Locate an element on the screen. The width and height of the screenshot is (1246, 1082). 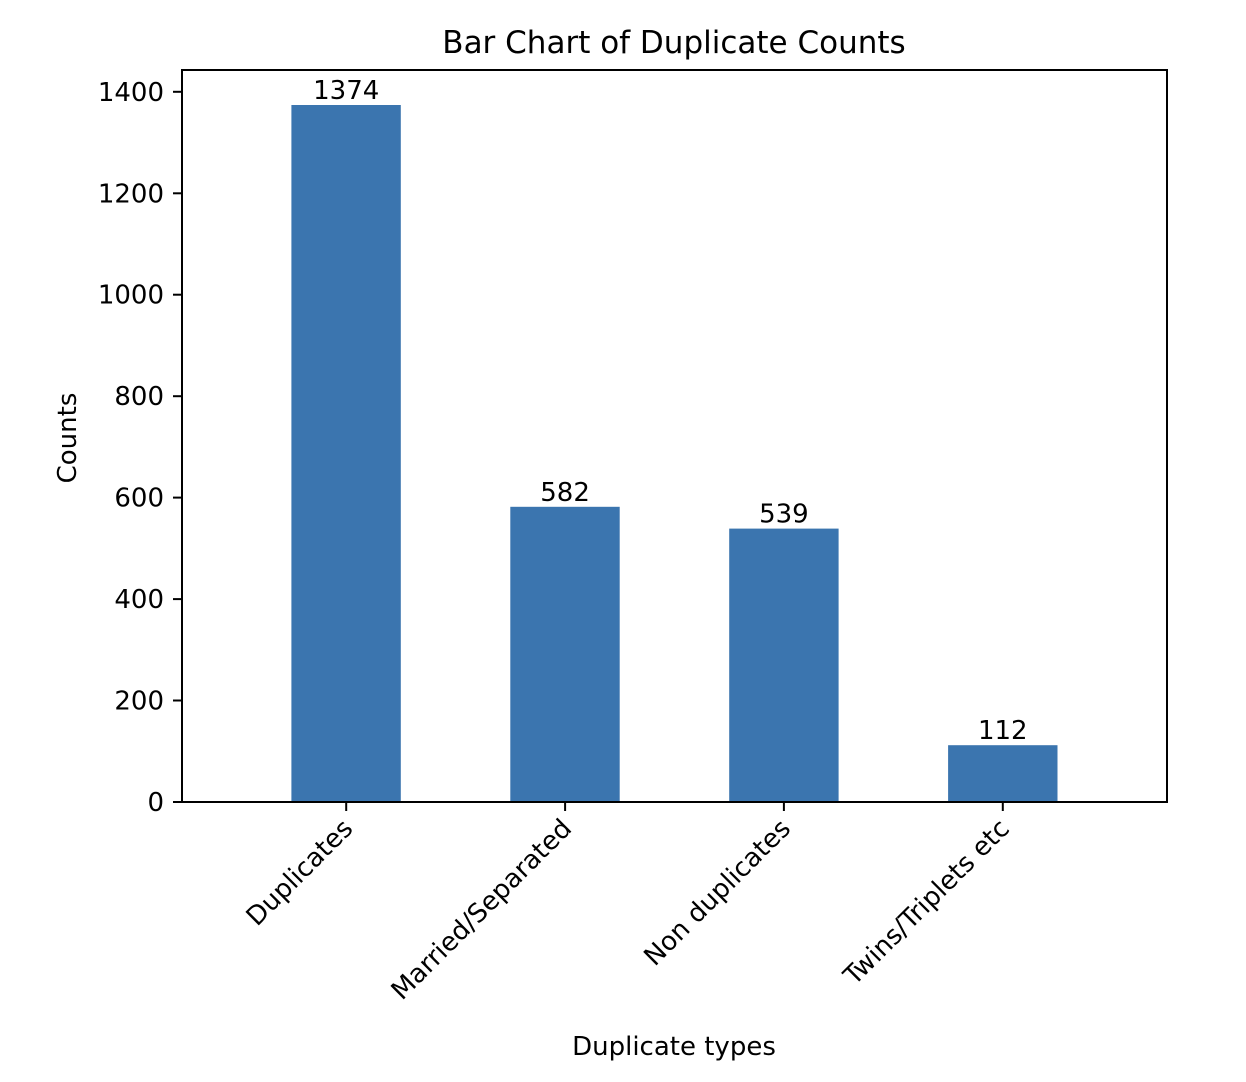
x-tick-label-1: Married/Separated is located at coordinates (482, 910).